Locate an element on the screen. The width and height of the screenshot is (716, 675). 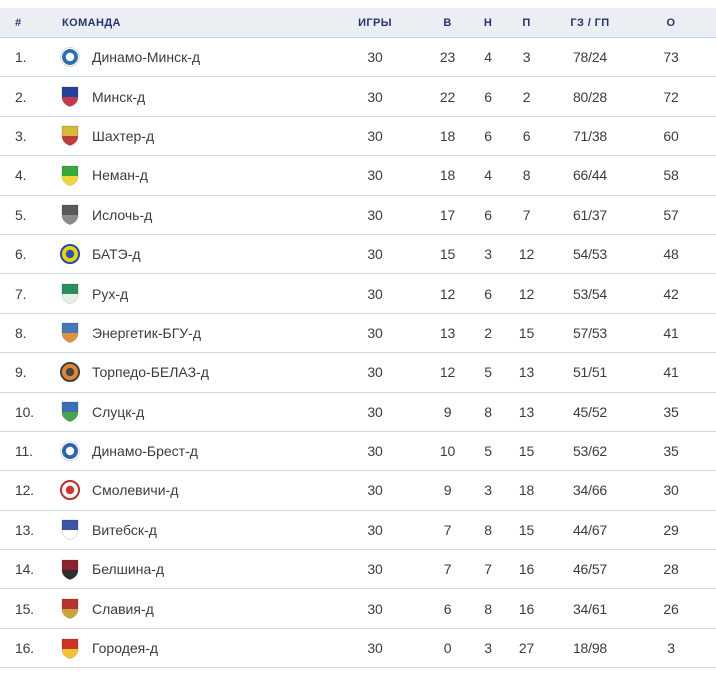
team-name: Энергетик-БГУ-д is located at coordinates (146, 332).